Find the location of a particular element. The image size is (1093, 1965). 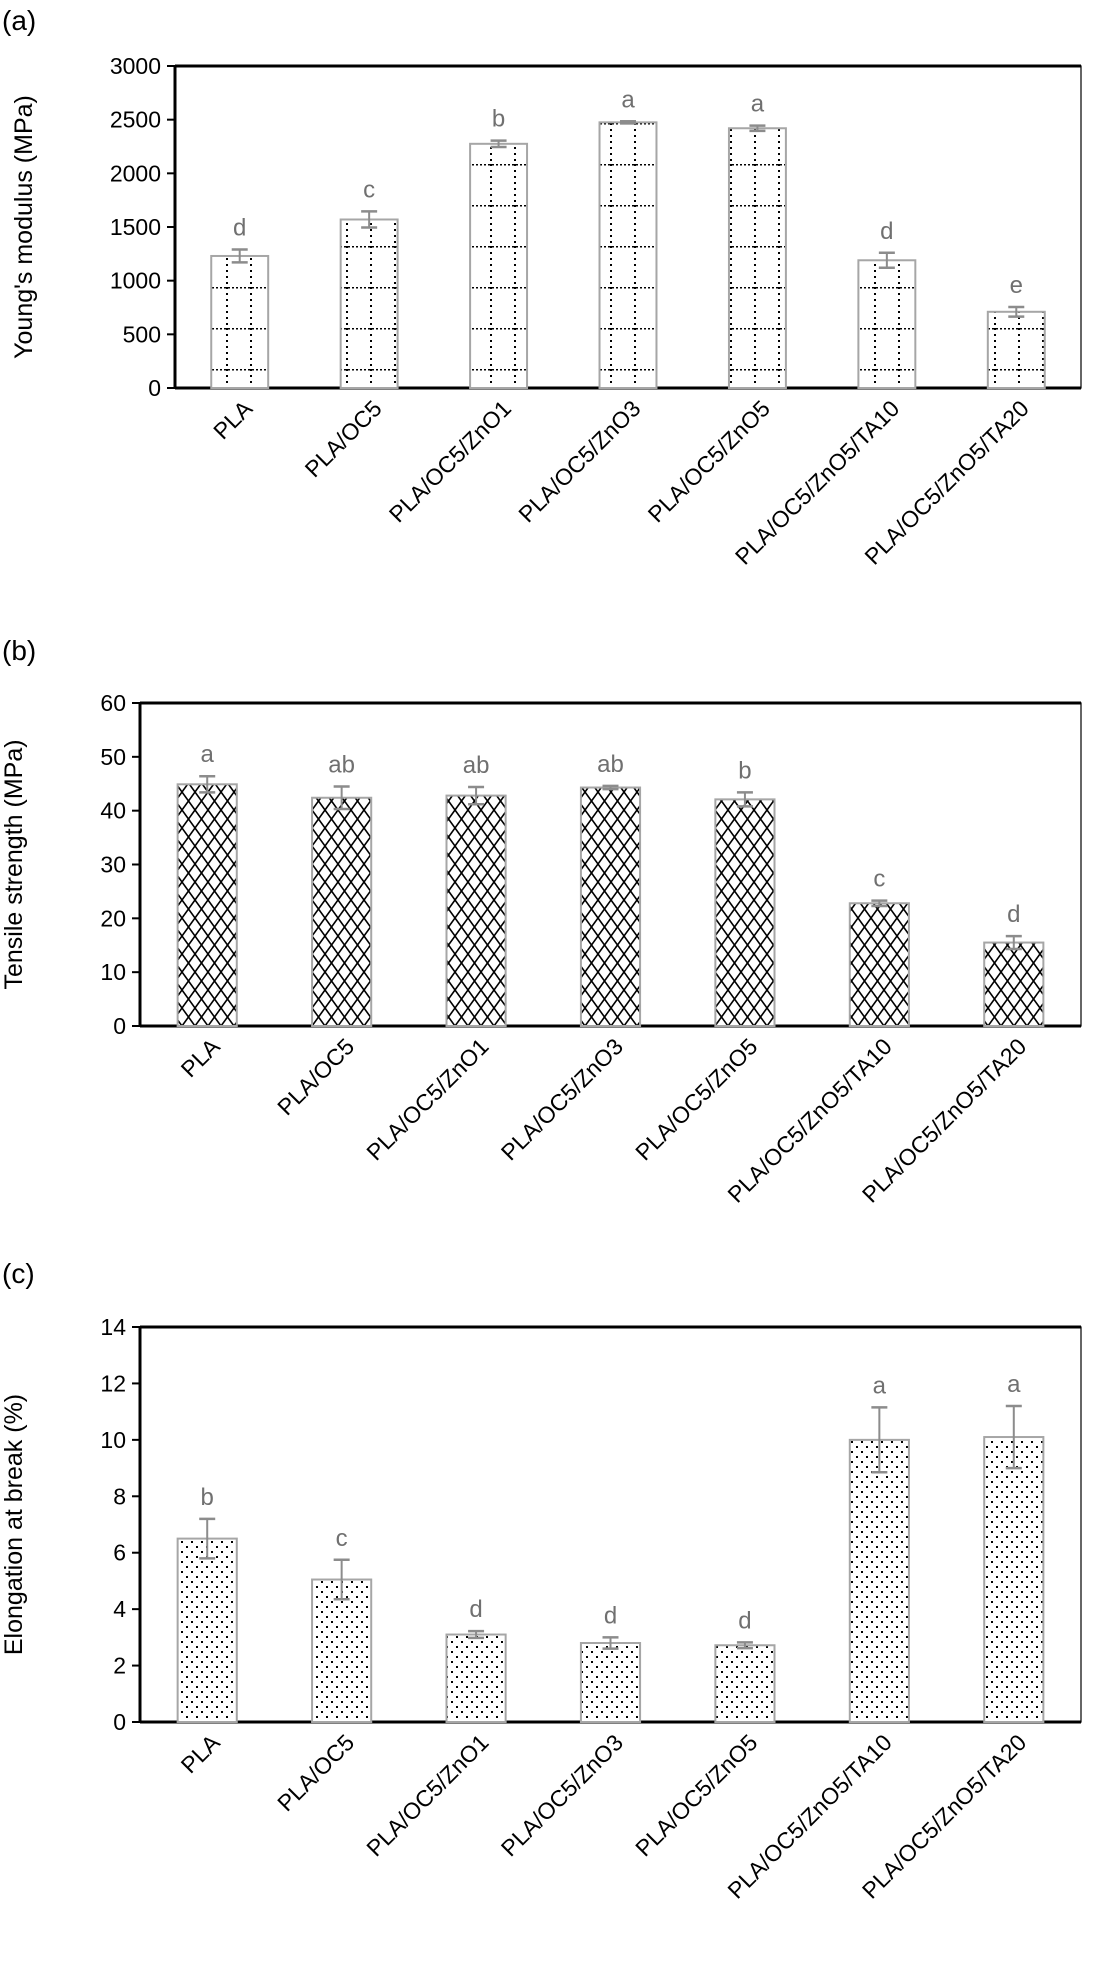

y-tick-label: 4 is located at coordinates (119, 1609).